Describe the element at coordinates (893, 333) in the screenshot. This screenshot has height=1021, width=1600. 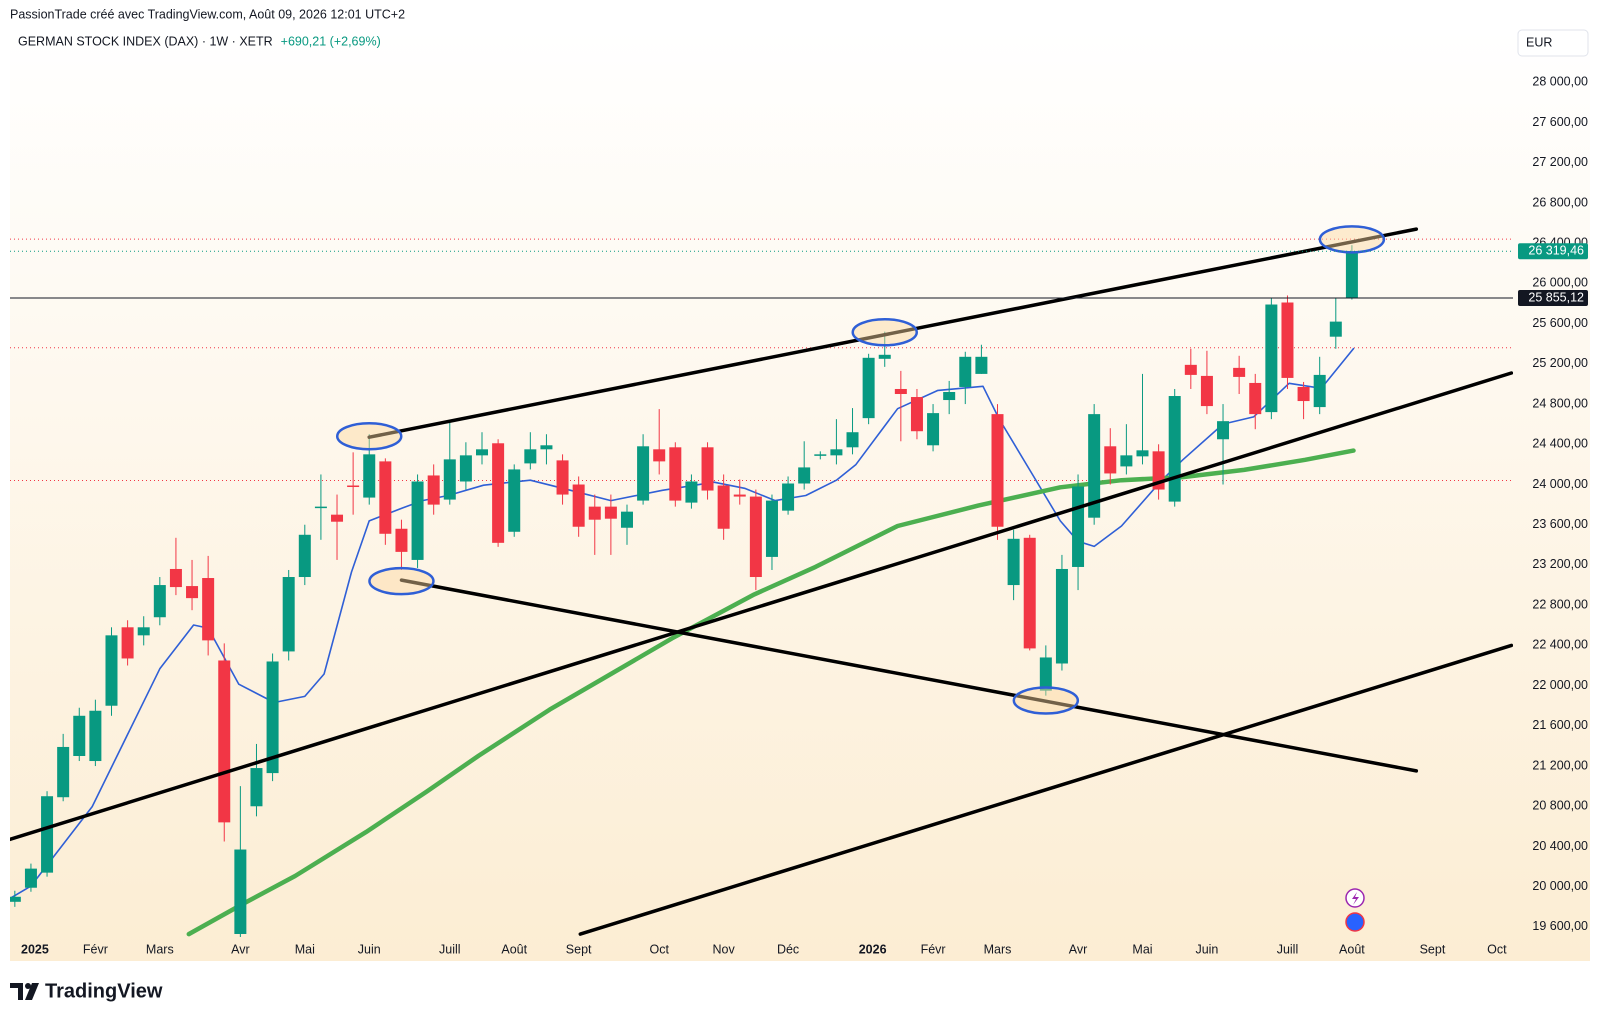
I see `trendline` at that location.